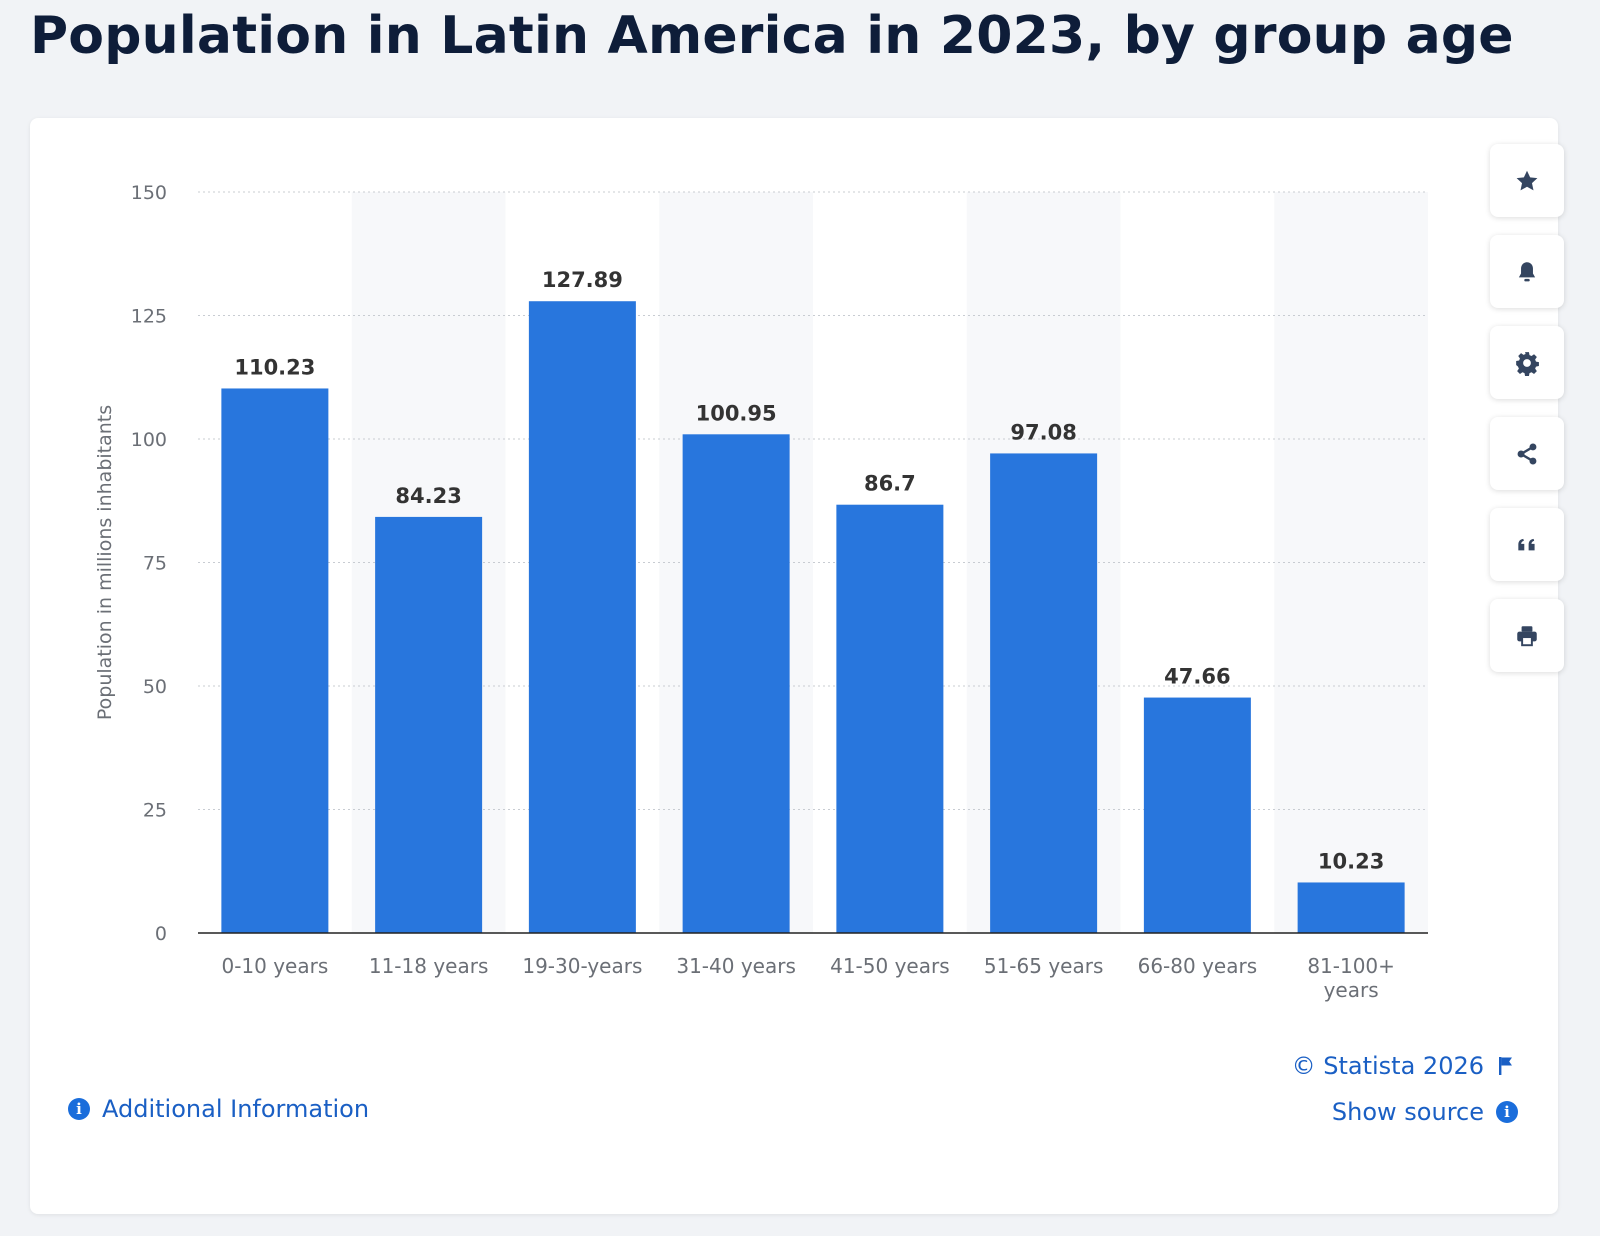  What do you see at coordinates (1197, 677) in the screenshot?
I see `bar-value-label: 47.66` at bounding box center [1197, 677].